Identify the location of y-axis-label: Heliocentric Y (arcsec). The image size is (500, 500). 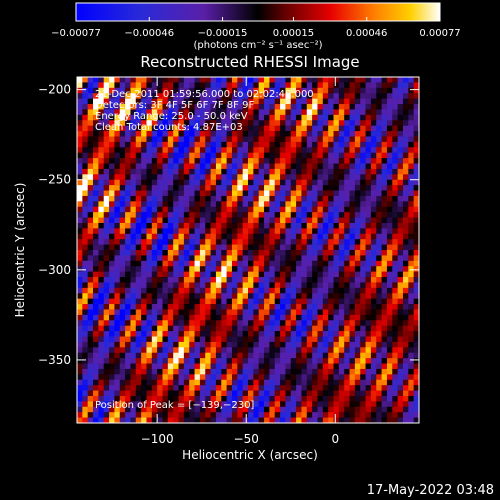
(20, 250).